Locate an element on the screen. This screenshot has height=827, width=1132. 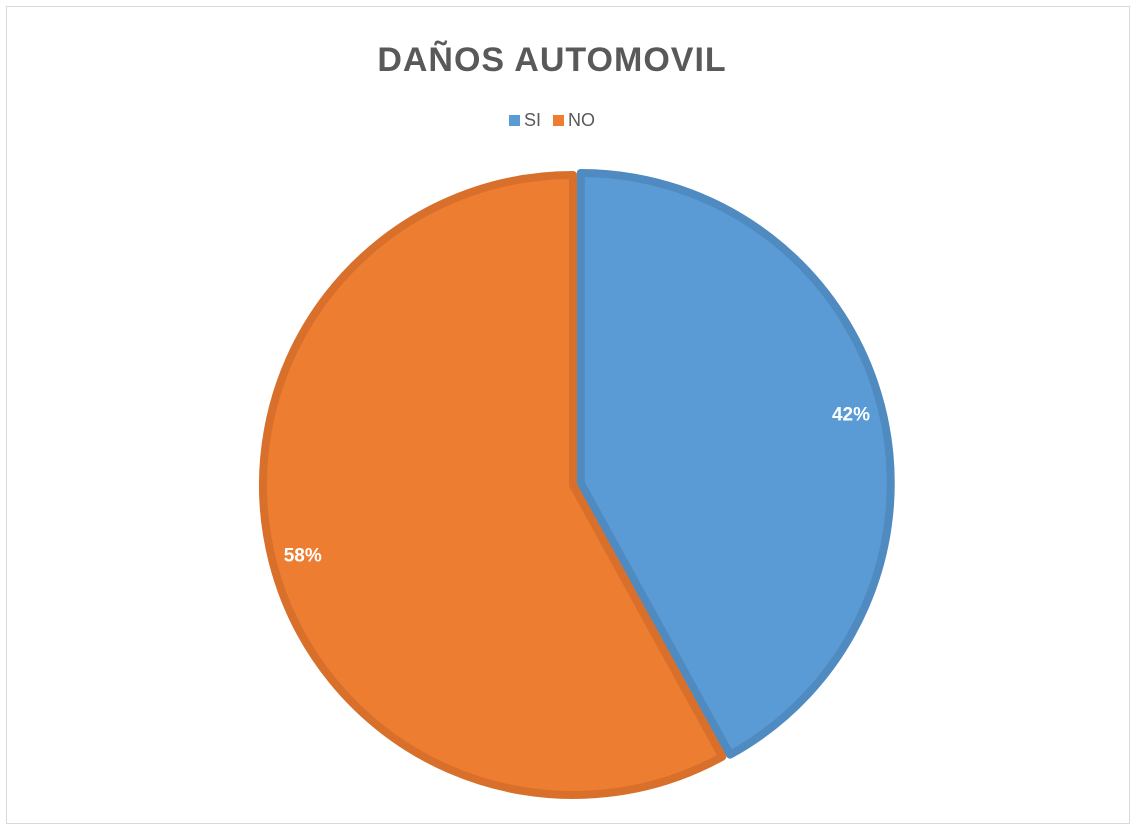
legend-label-si: SI is located at coordinates (532, 120).